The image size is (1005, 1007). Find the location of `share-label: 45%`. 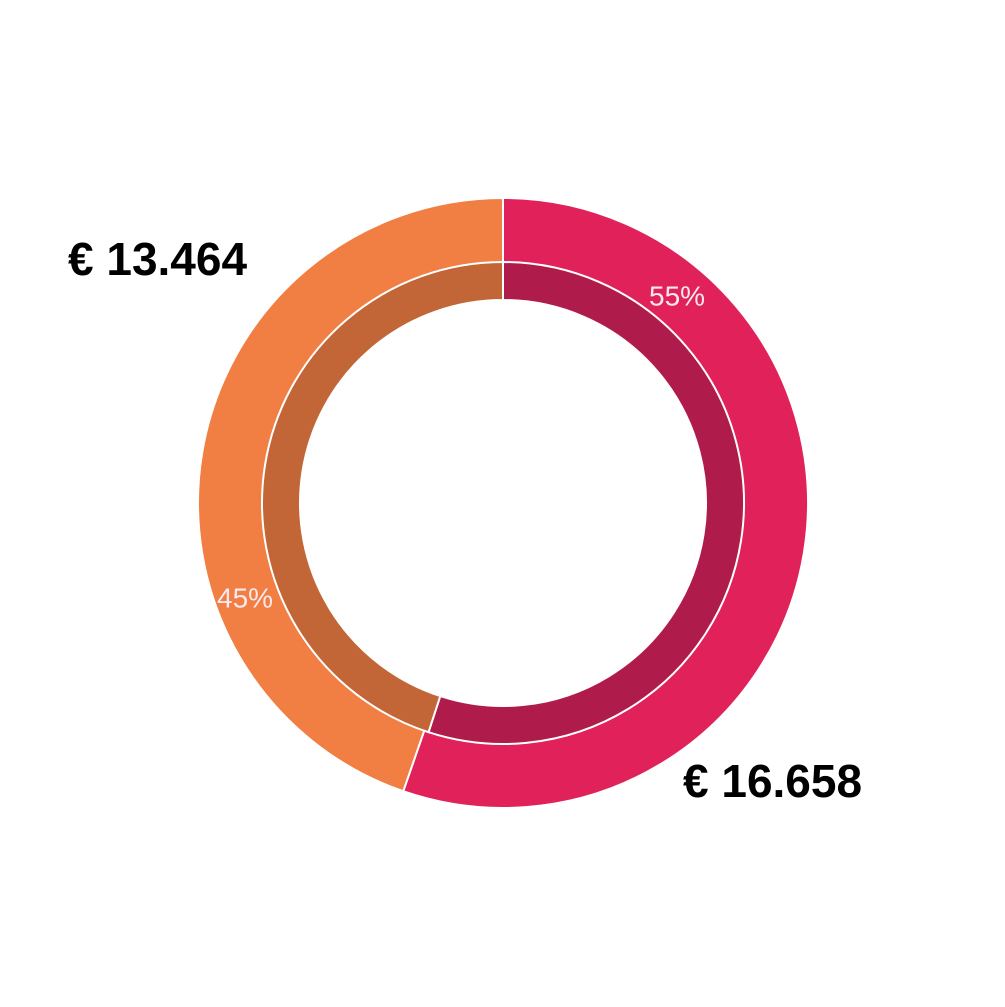

share-label: 45% is located at coordinates (245, 597).